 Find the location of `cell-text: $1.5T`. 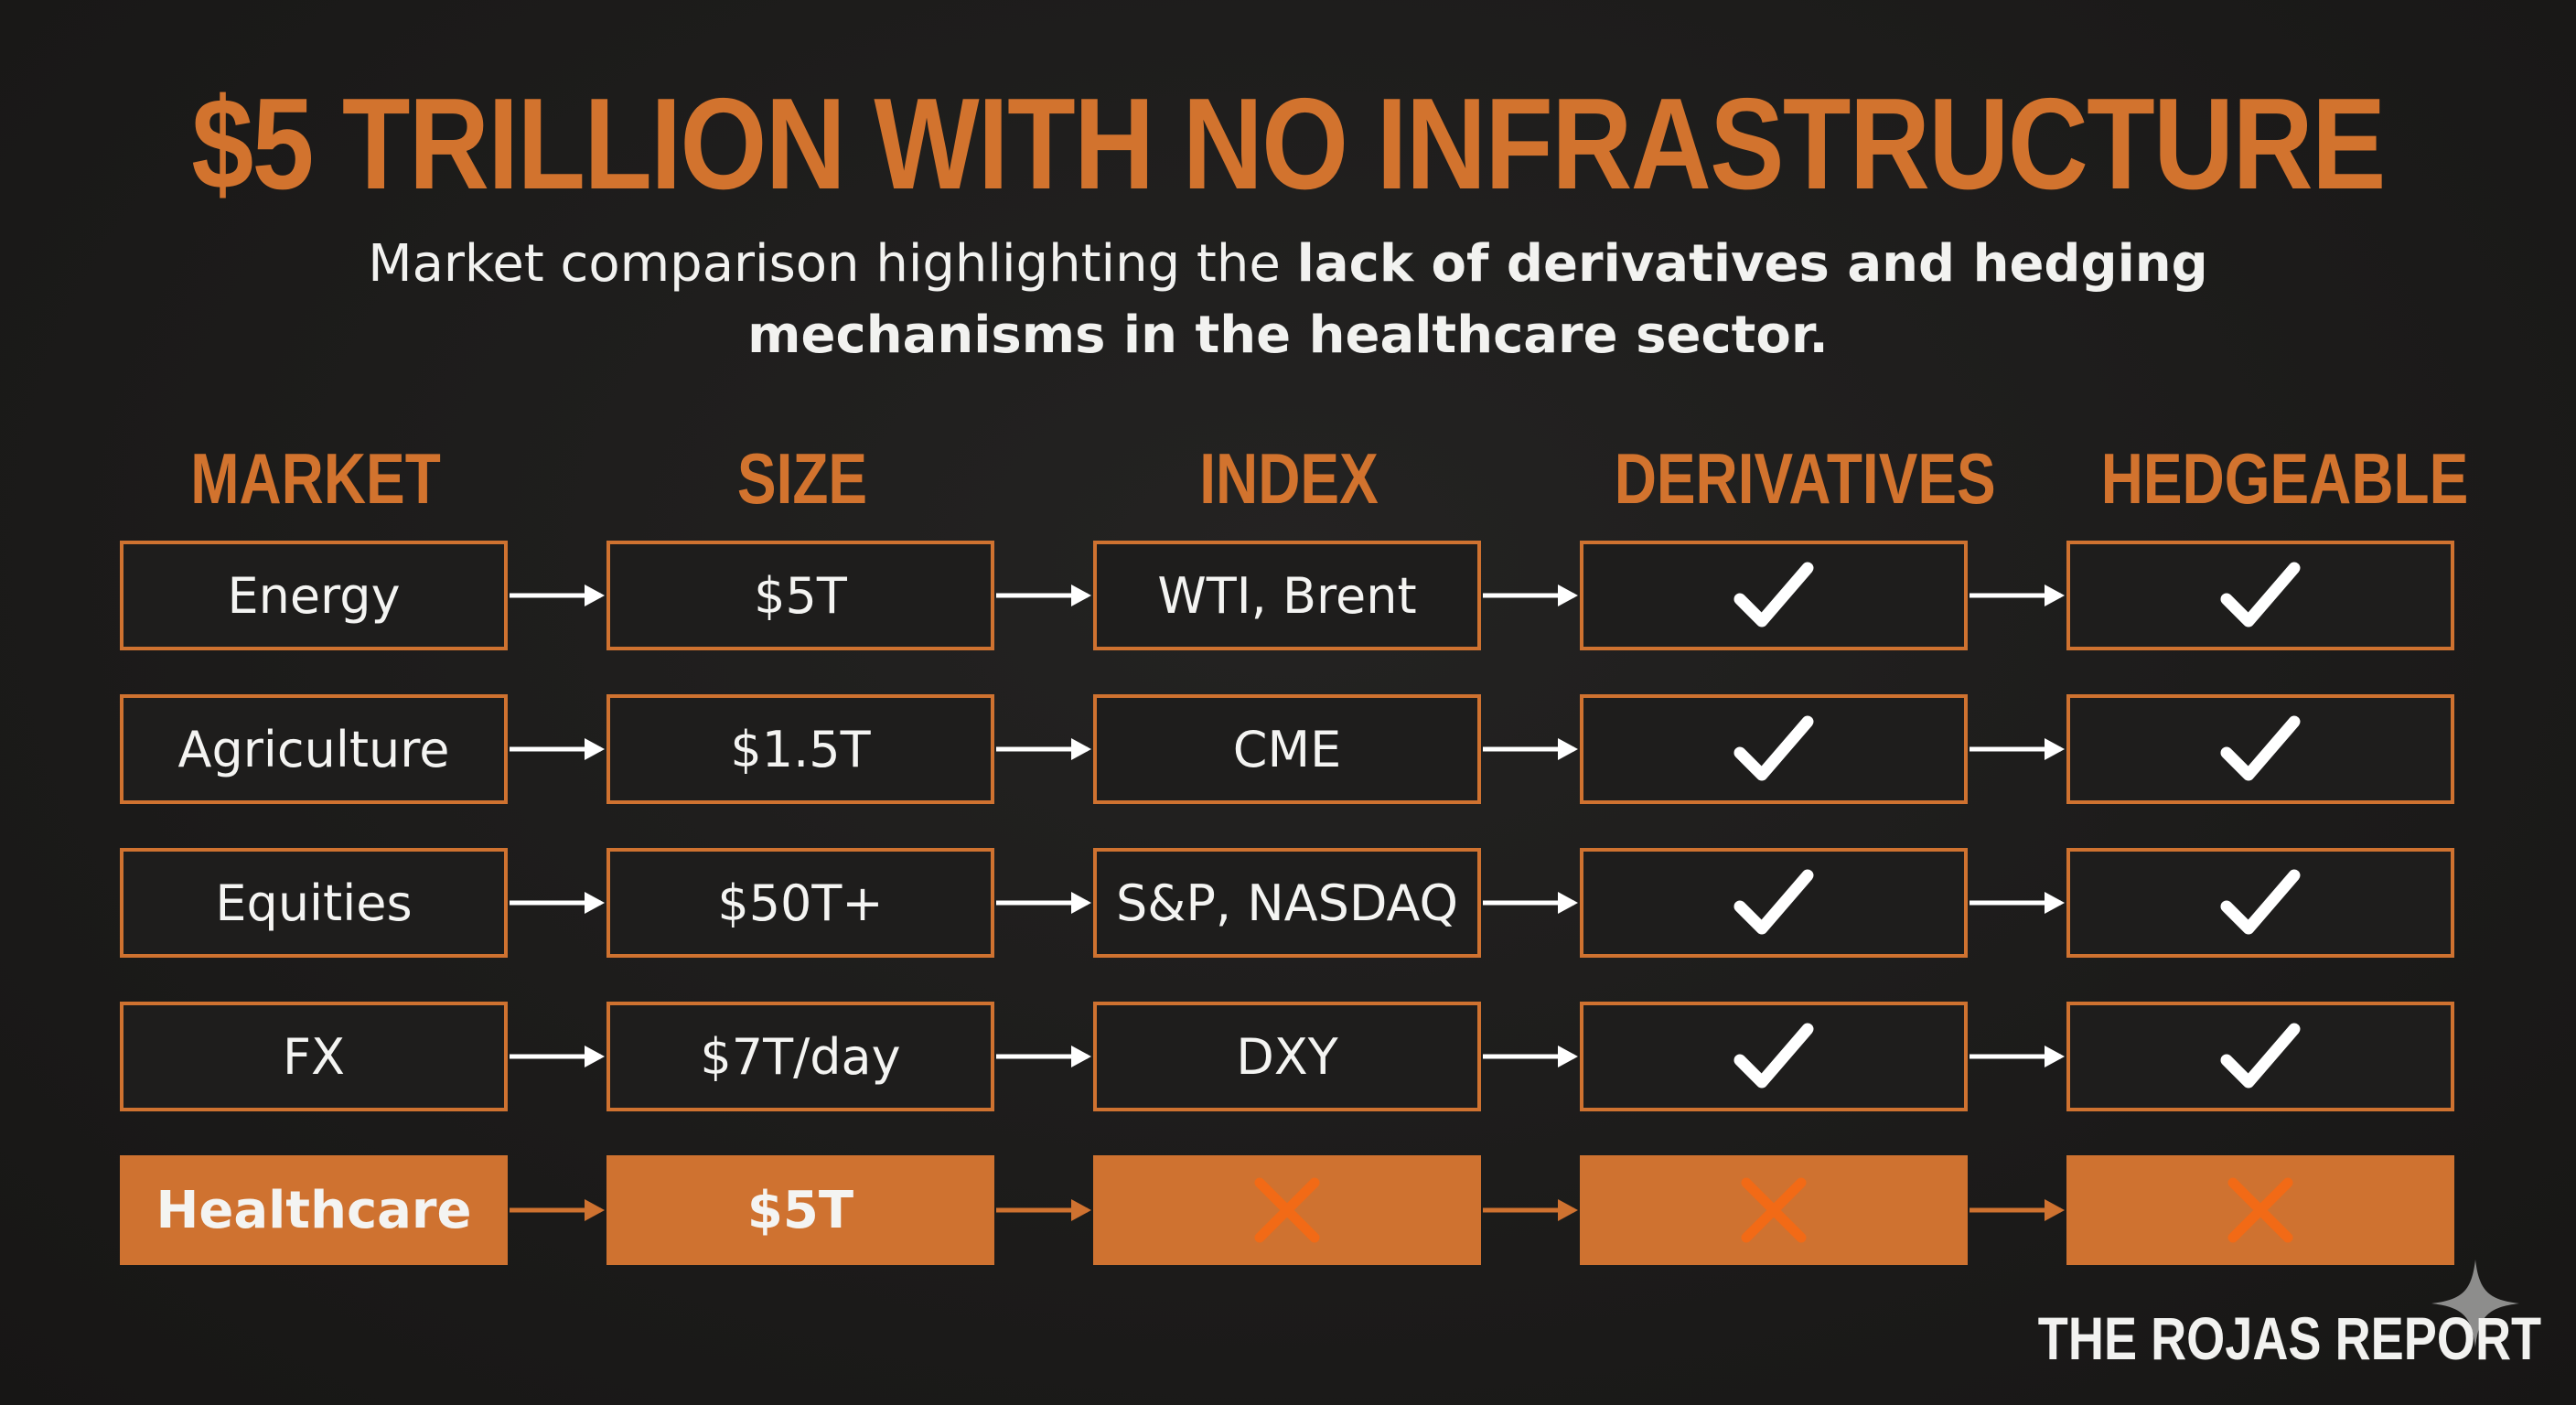

cell-text: $1.5T is located at coordinates (800, 749).